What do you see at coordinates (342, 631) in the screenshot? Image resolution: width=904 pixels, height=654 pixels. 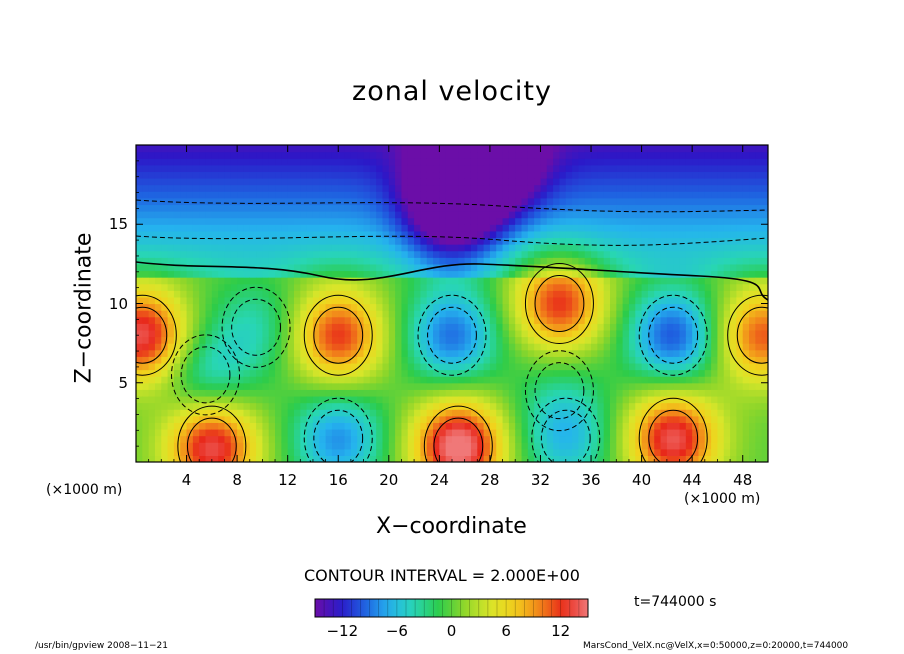 I see `colorbar-tick-label: −12` at bounding box center [342, 631].